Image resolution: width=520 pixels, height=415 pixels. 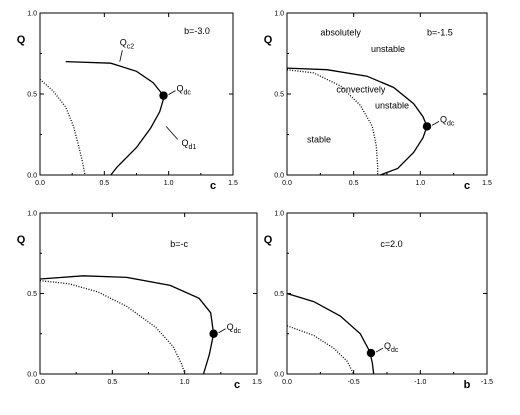 I want to click on annotation-text: absolutely, so click(x=340, y=33).